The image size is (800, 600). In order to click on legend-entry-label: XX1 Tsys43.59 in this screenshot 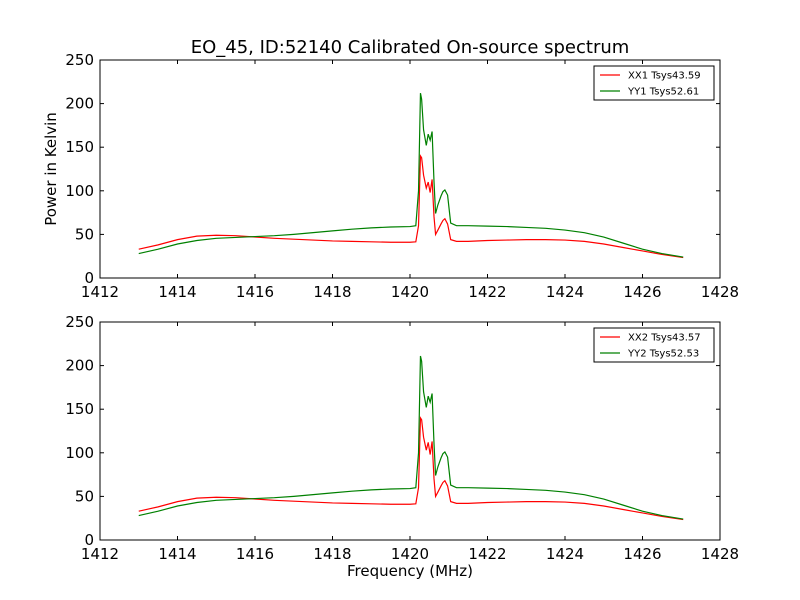, I will do `click(664, 76)`.